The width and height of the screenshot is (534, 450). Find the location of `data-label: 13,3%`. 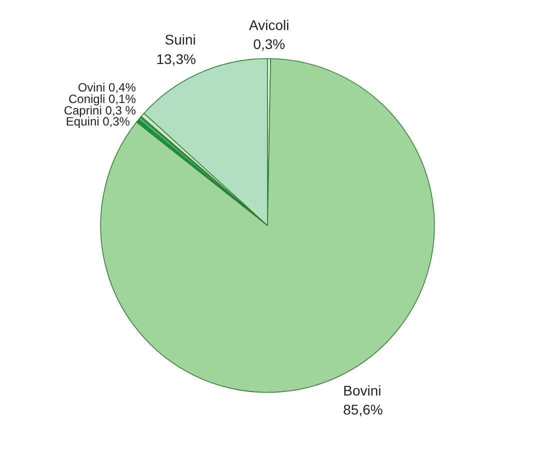

data-label: 13,3% is located at coordinates (176, 58).